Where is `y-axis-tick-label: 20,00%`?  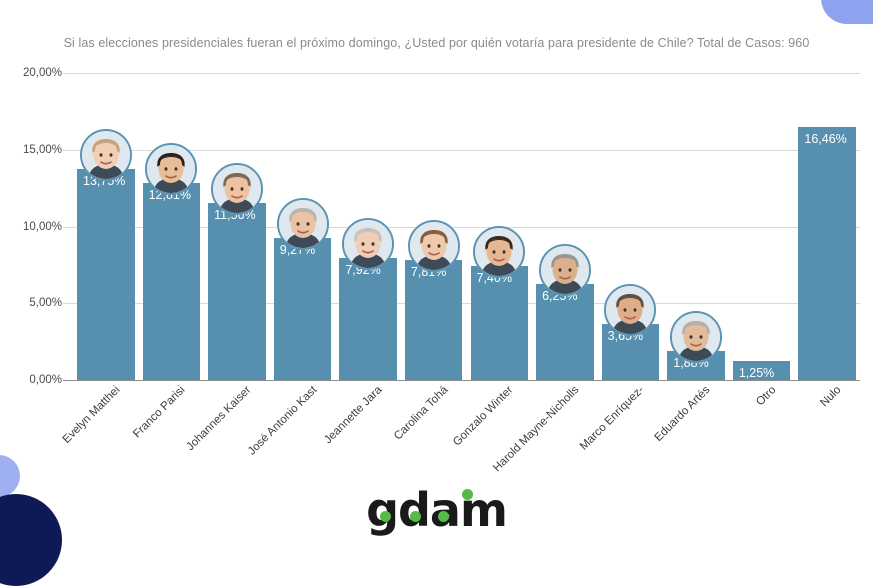
y-axis-tick-label: 20,00% is located at coordinates (42, 73).